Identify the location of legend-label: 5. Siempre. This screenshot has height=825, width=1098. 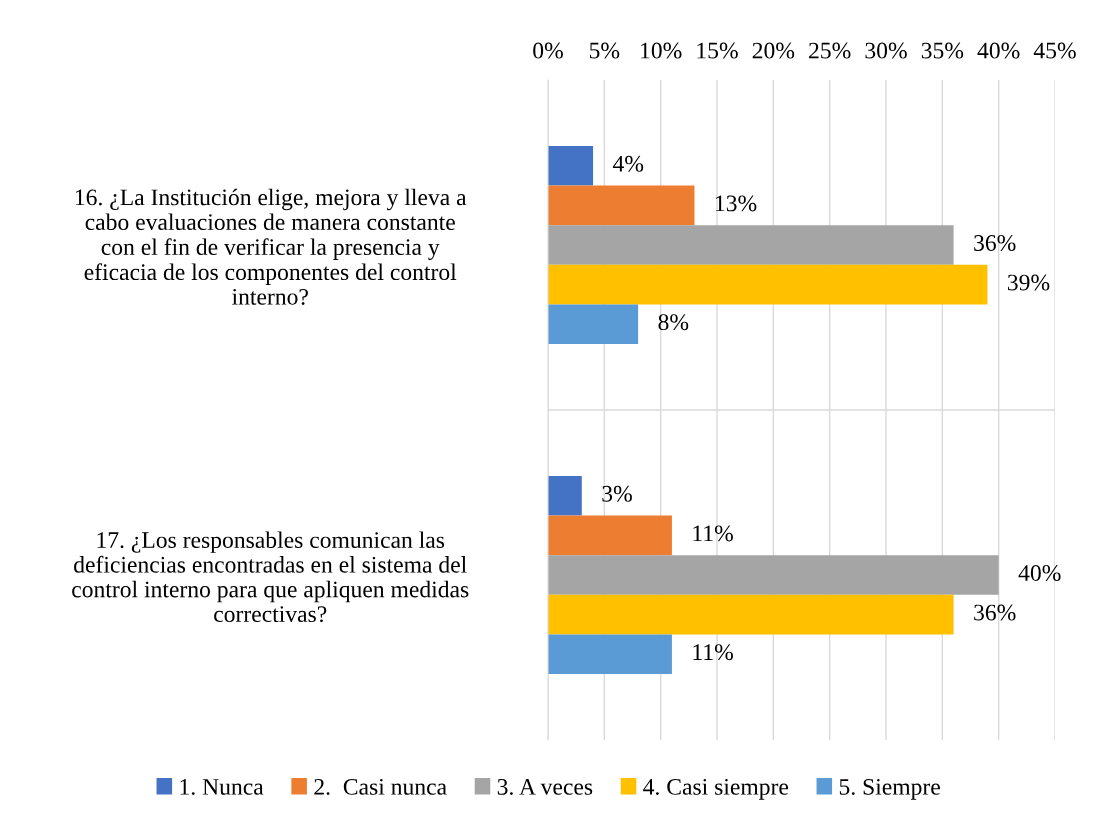
(889, 789).